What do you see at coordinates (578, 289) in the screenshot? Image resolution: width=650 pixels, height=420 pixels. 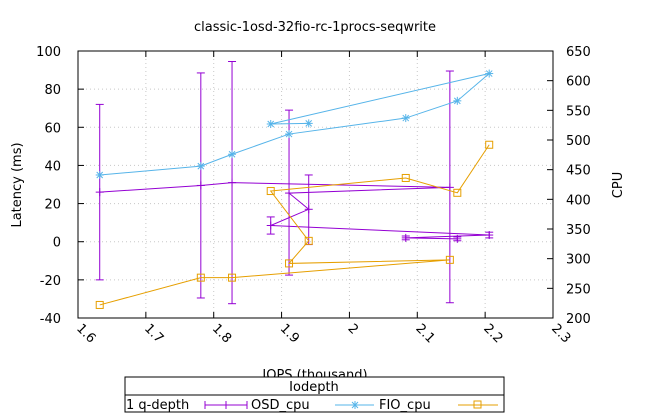 I see `y2-tick-label: 250` at bounding box center [578, 289].